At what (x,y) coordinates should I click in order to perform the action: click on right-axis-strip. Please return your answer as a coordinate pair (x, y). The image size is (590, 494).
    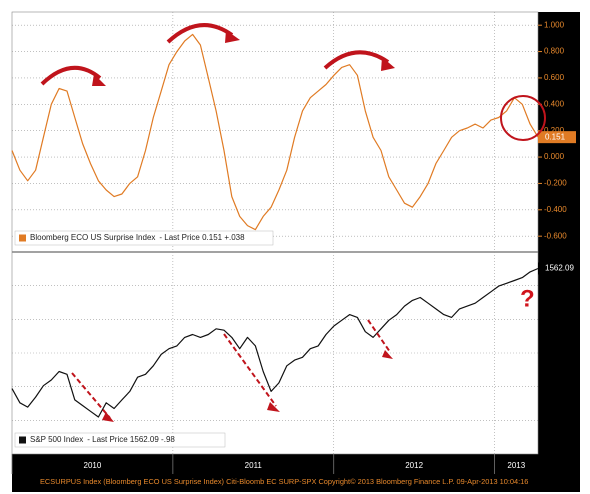
    Looking at the image, I should click on (559, 233).